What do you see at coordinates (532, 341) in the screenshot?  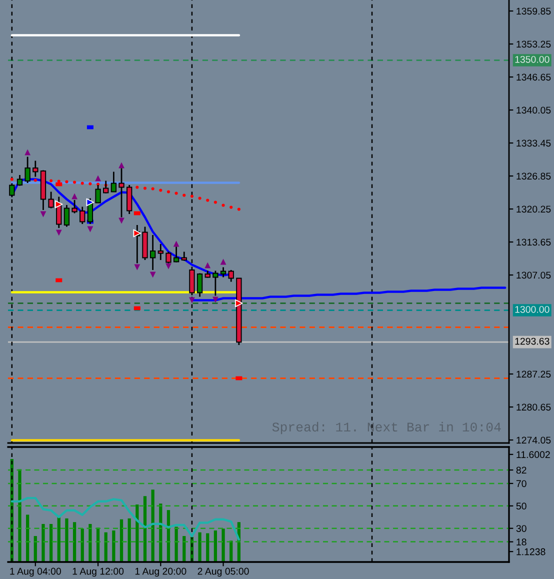 I see `ref-line-label: 1293.63` at bounding box center [532, 341].